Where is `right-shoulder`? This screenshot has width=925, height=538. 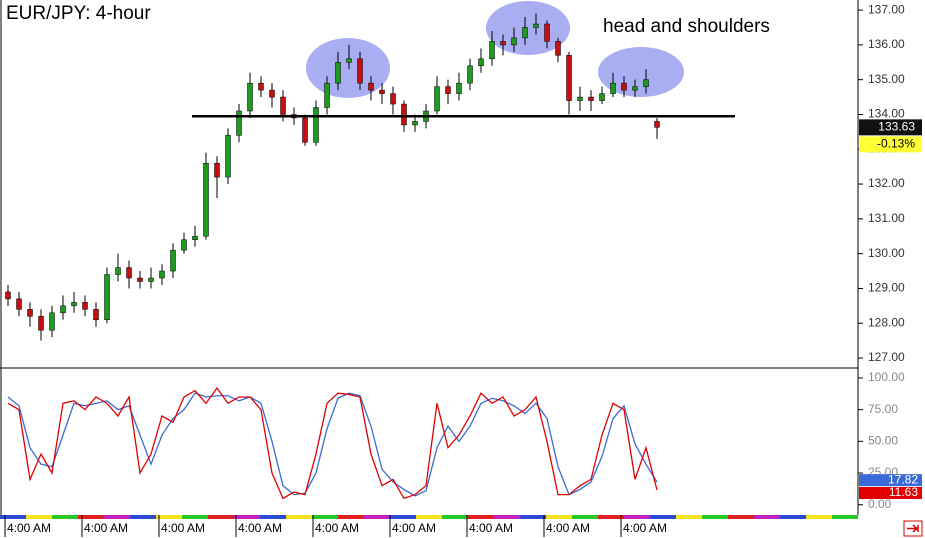 right-shoulder is located at coordinates (641, 72).